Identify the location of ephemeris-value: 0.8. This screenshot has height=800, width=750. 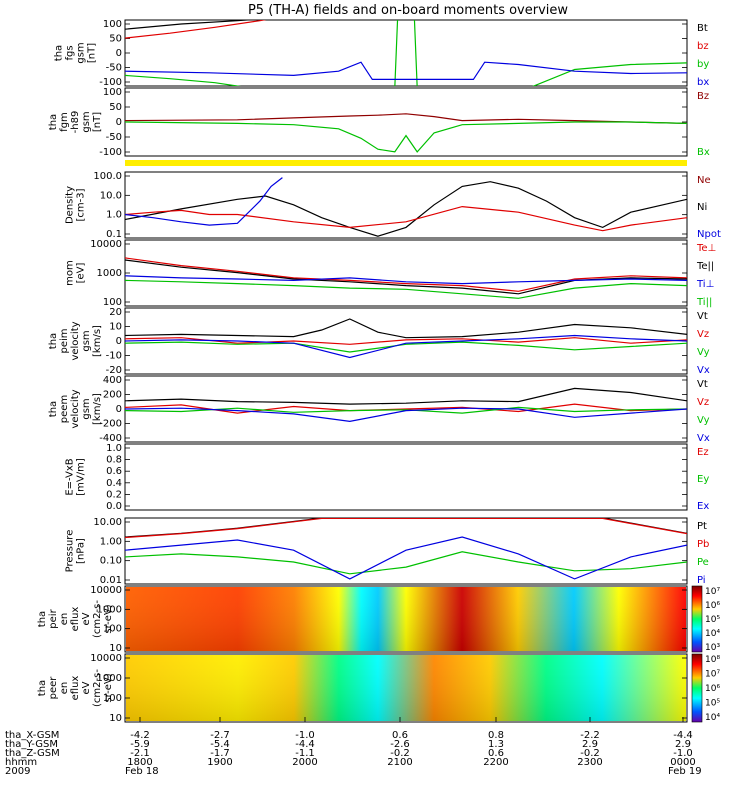
(496, 735).